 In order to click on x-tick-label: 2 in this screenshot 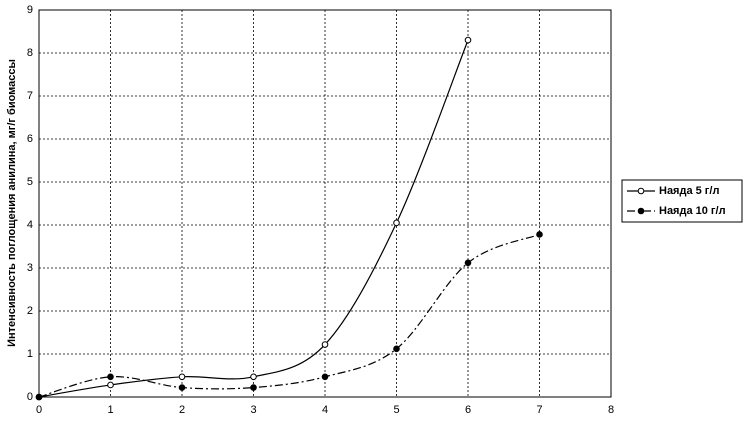, I will do `click(182, 410)`.